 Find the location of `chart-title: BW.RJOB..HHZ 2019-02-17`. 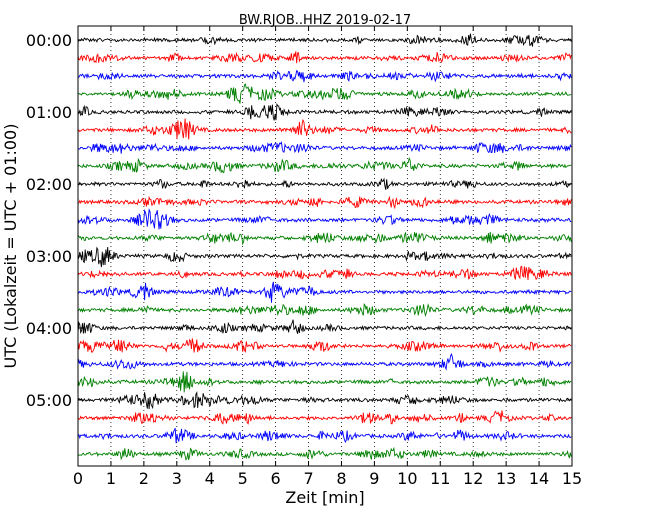

chart-title: BW.RJOB..HHZ 2019-02-17 is located at coordinates (325, 20).